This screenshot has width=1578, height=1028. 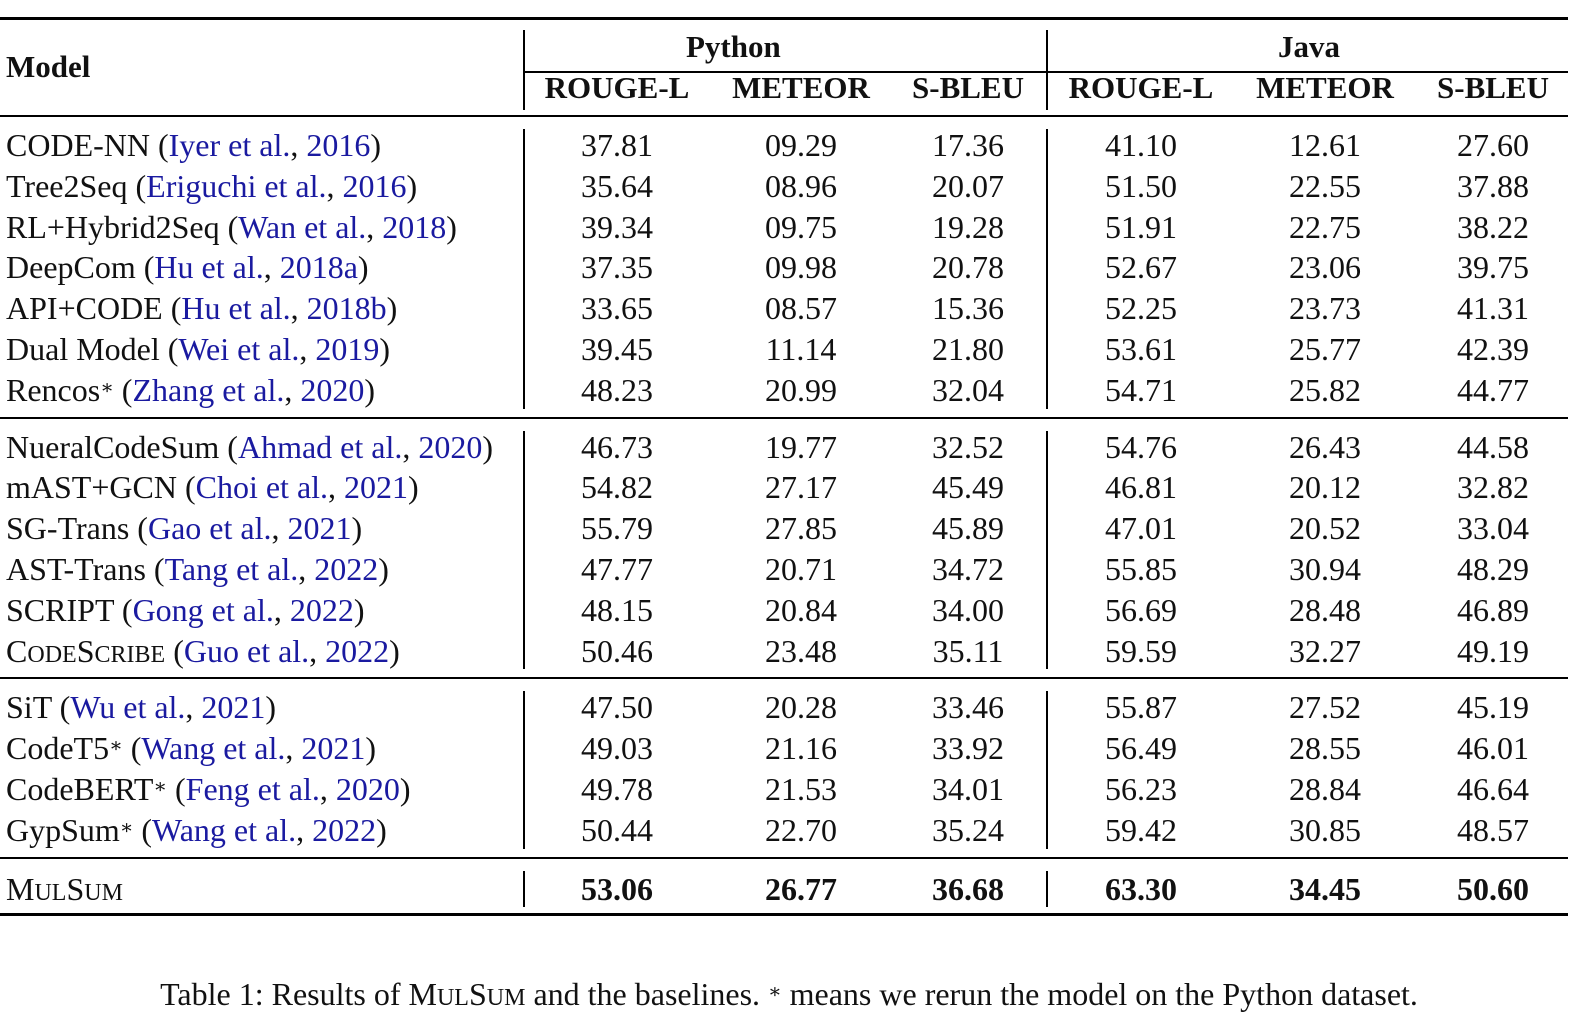 What do you see at coordinates (477, 994) in the screenshot?
I see `smallcap-letter: S` at bounding box center [477, 994].